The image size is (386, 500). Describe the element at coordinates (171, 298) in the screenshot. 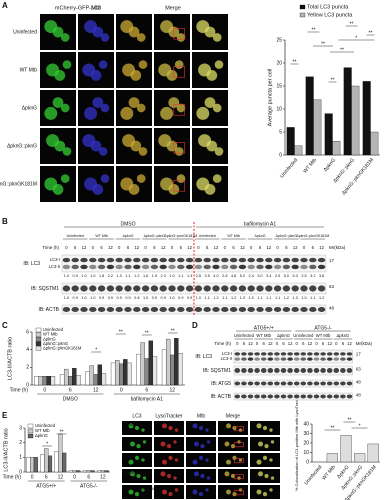

I see `quant-value: 1.0` at that location.